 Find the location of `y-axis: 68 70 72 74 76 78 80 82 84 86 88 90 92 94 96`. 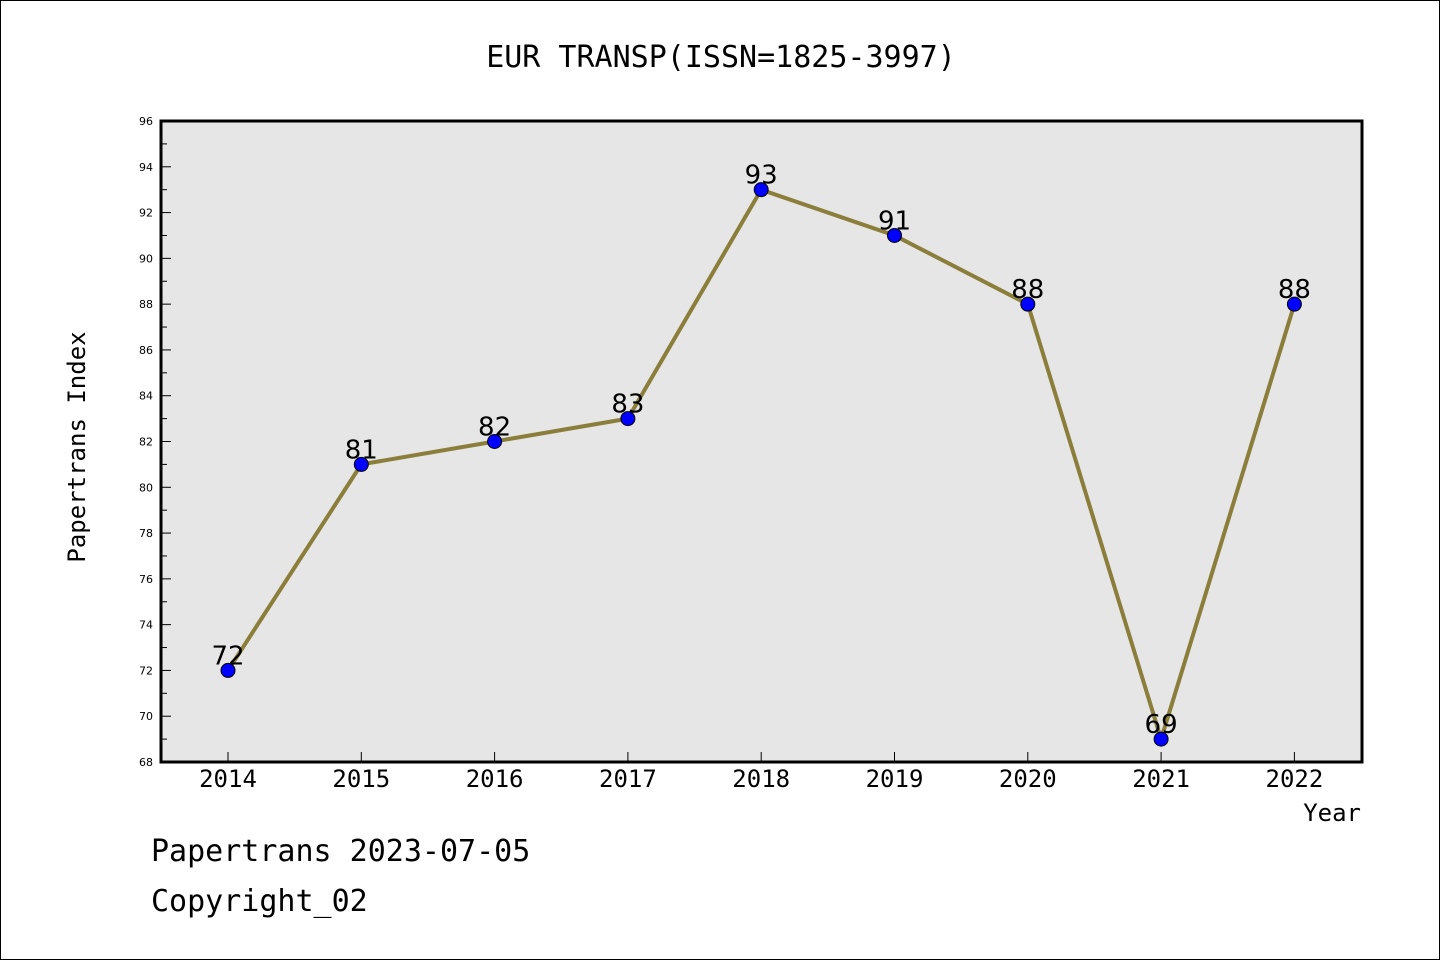

y-axis: 68 70 72 74 76 78 80 82 84 86 88 90 92 94 96 is located at coordinates (155, 442).